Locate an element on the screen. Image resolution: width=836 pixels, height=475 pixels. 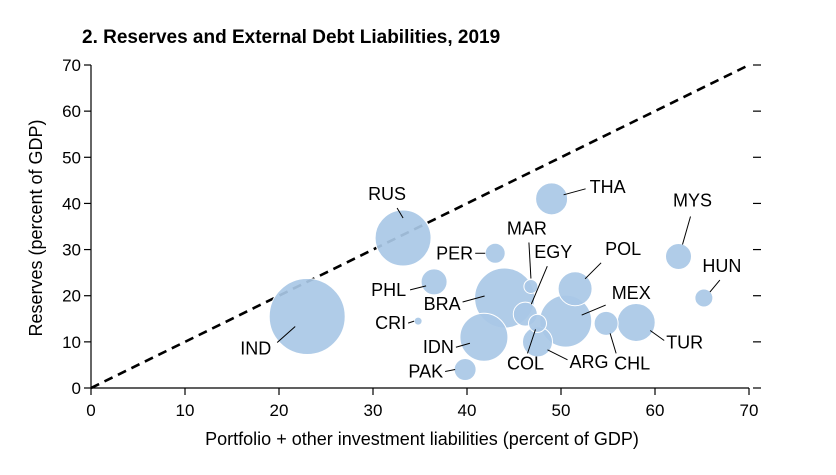
bubble-tur is located at coordinates (636, 322).